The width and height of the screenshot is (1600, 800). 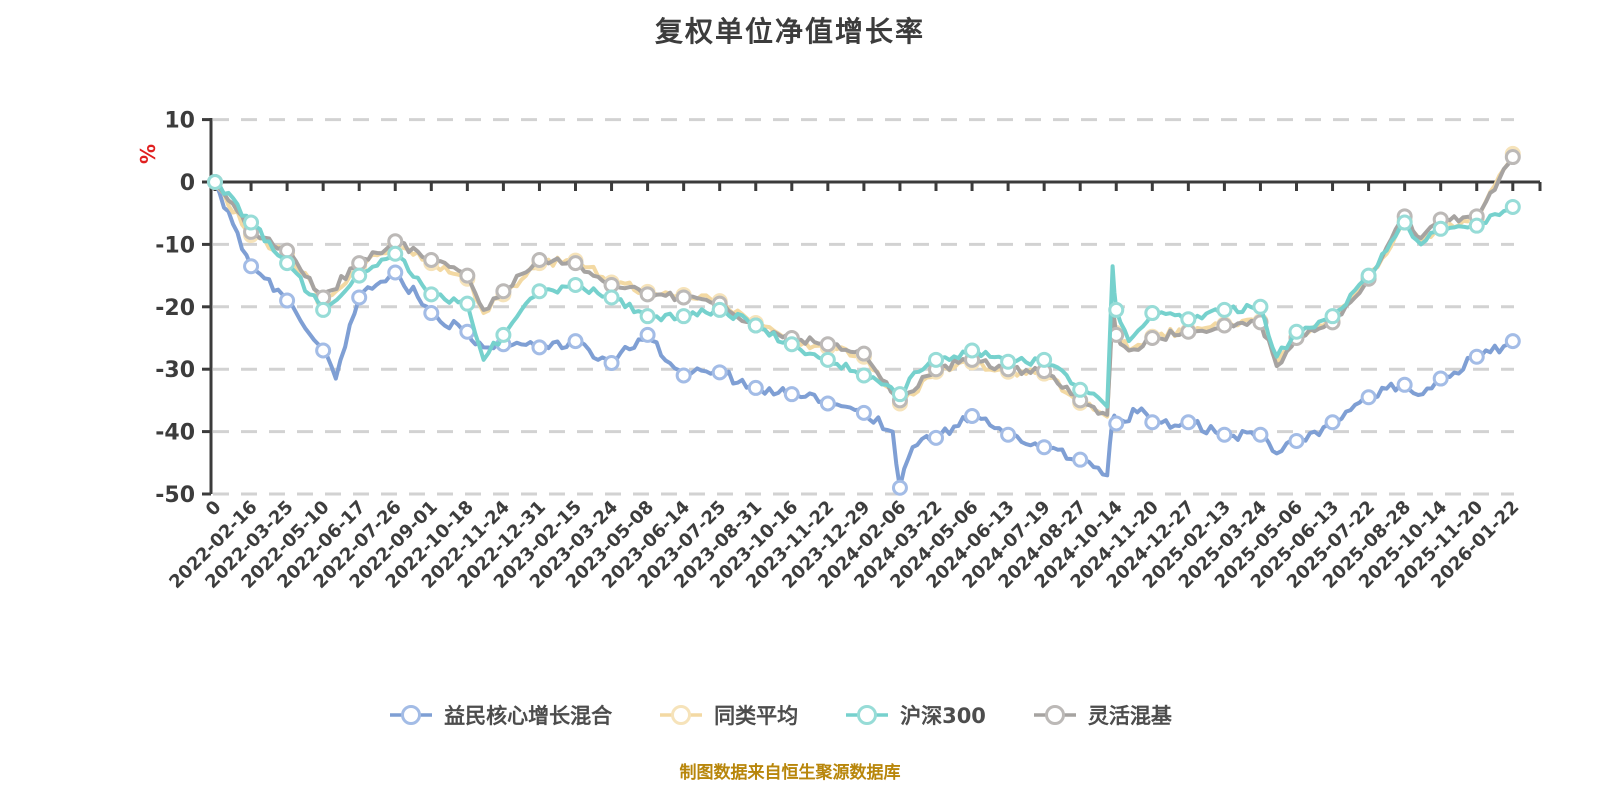 What do you see at coordinates (1129, 716) in the screenshot?
I see `legend-label: 灵活混基` at bounding box center [1129, 716].